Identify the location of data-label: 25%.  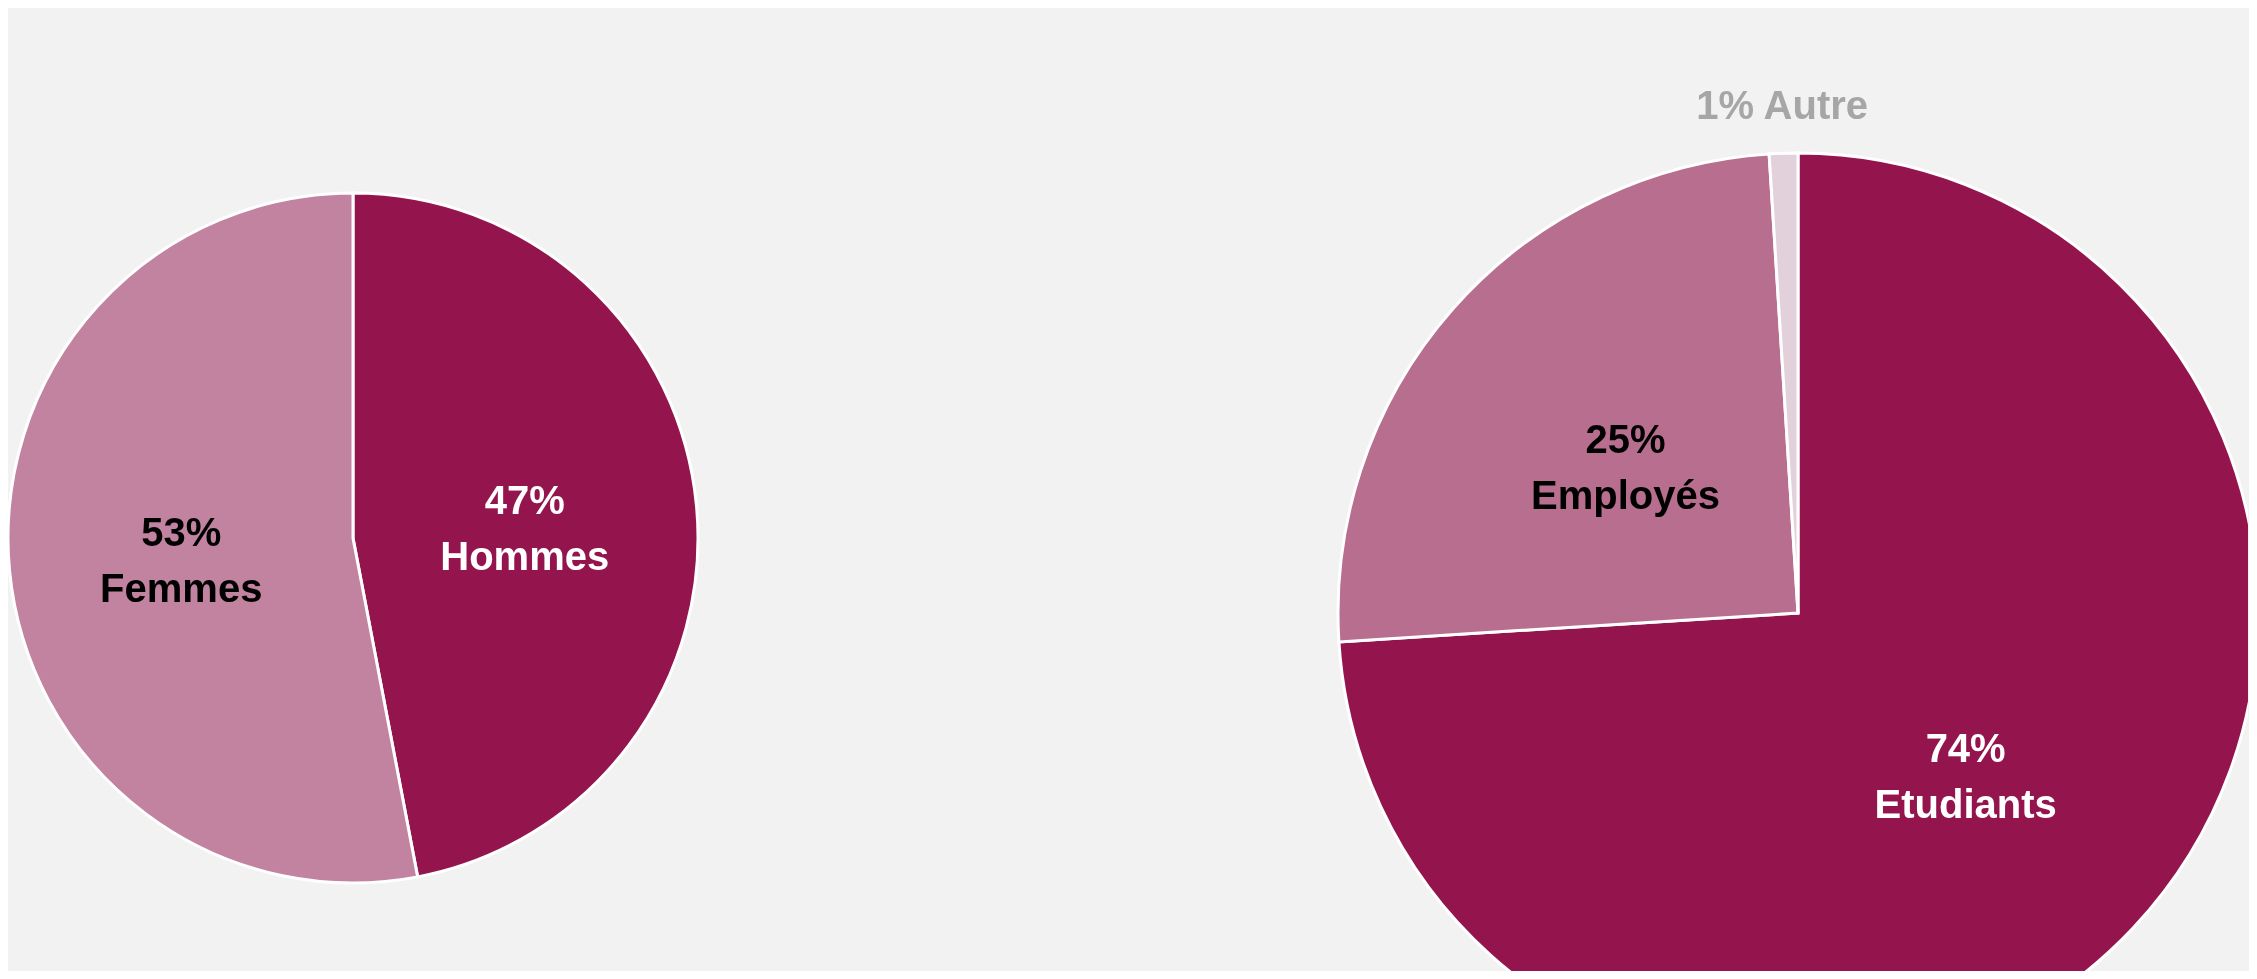
(1625, 438).